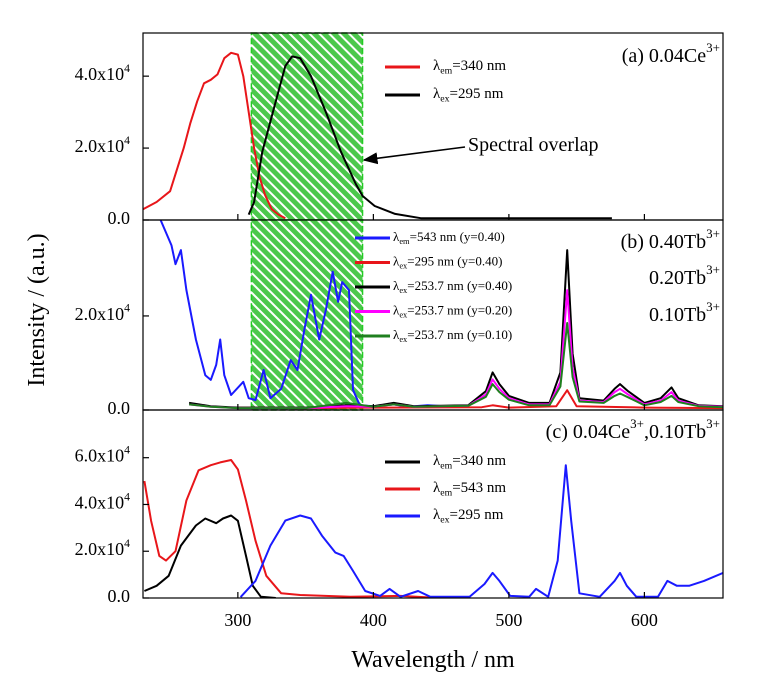 The image size is (776, 697). What do you see at coordinates (533, 145) in the screenshot?
I see `annotation: Spectral overlap` at bounding box center [533, 145].